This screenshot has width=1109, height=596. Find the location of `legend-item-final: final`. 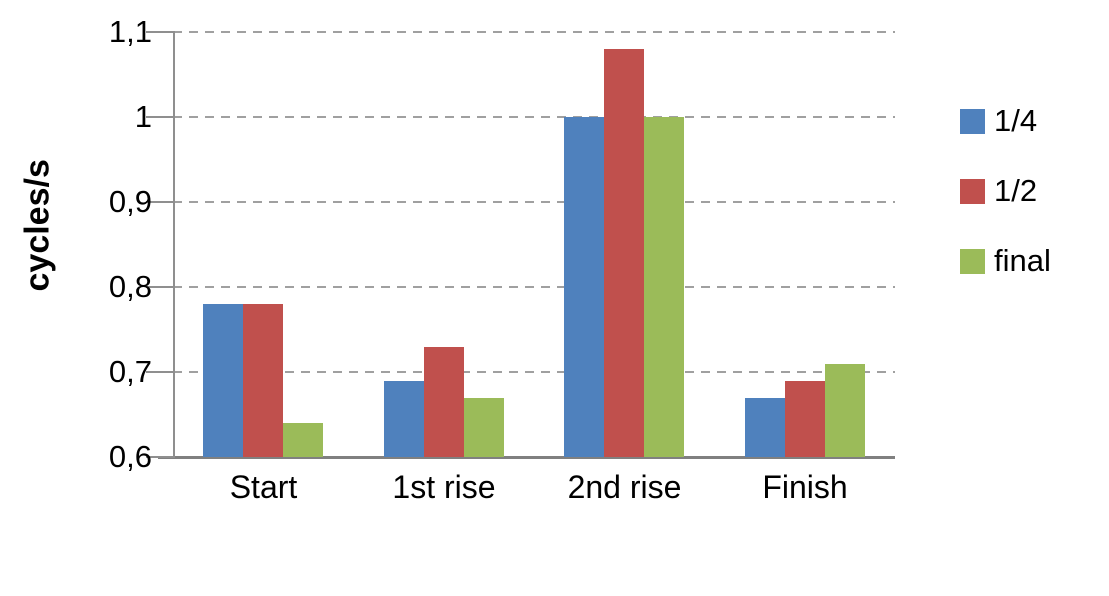

legend-item-final: final is located at coordinates (1005, 261).